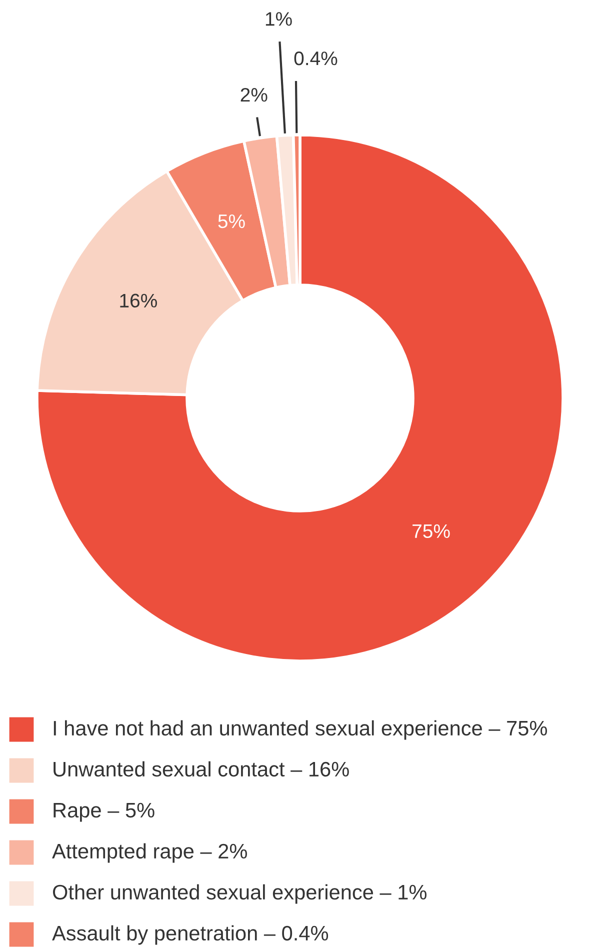 This screenshot has width=594, height=951. What do you see at coordinates (149, 853) in the screenshot?
I see `legend-label: Attempted rape – 2%` at bounding box center [149, 853].